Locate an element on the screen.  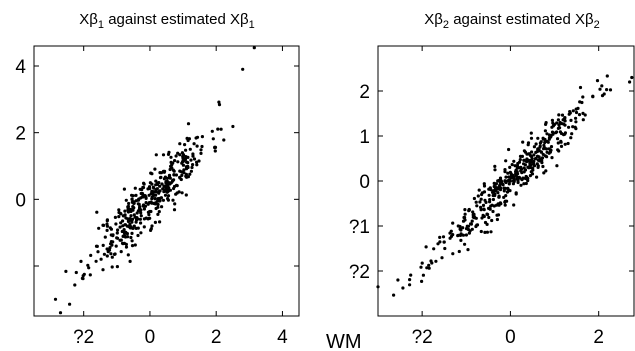
chart-title-left: Xβ1 against estimated Xβ1 is located at coordinates (166, 21).